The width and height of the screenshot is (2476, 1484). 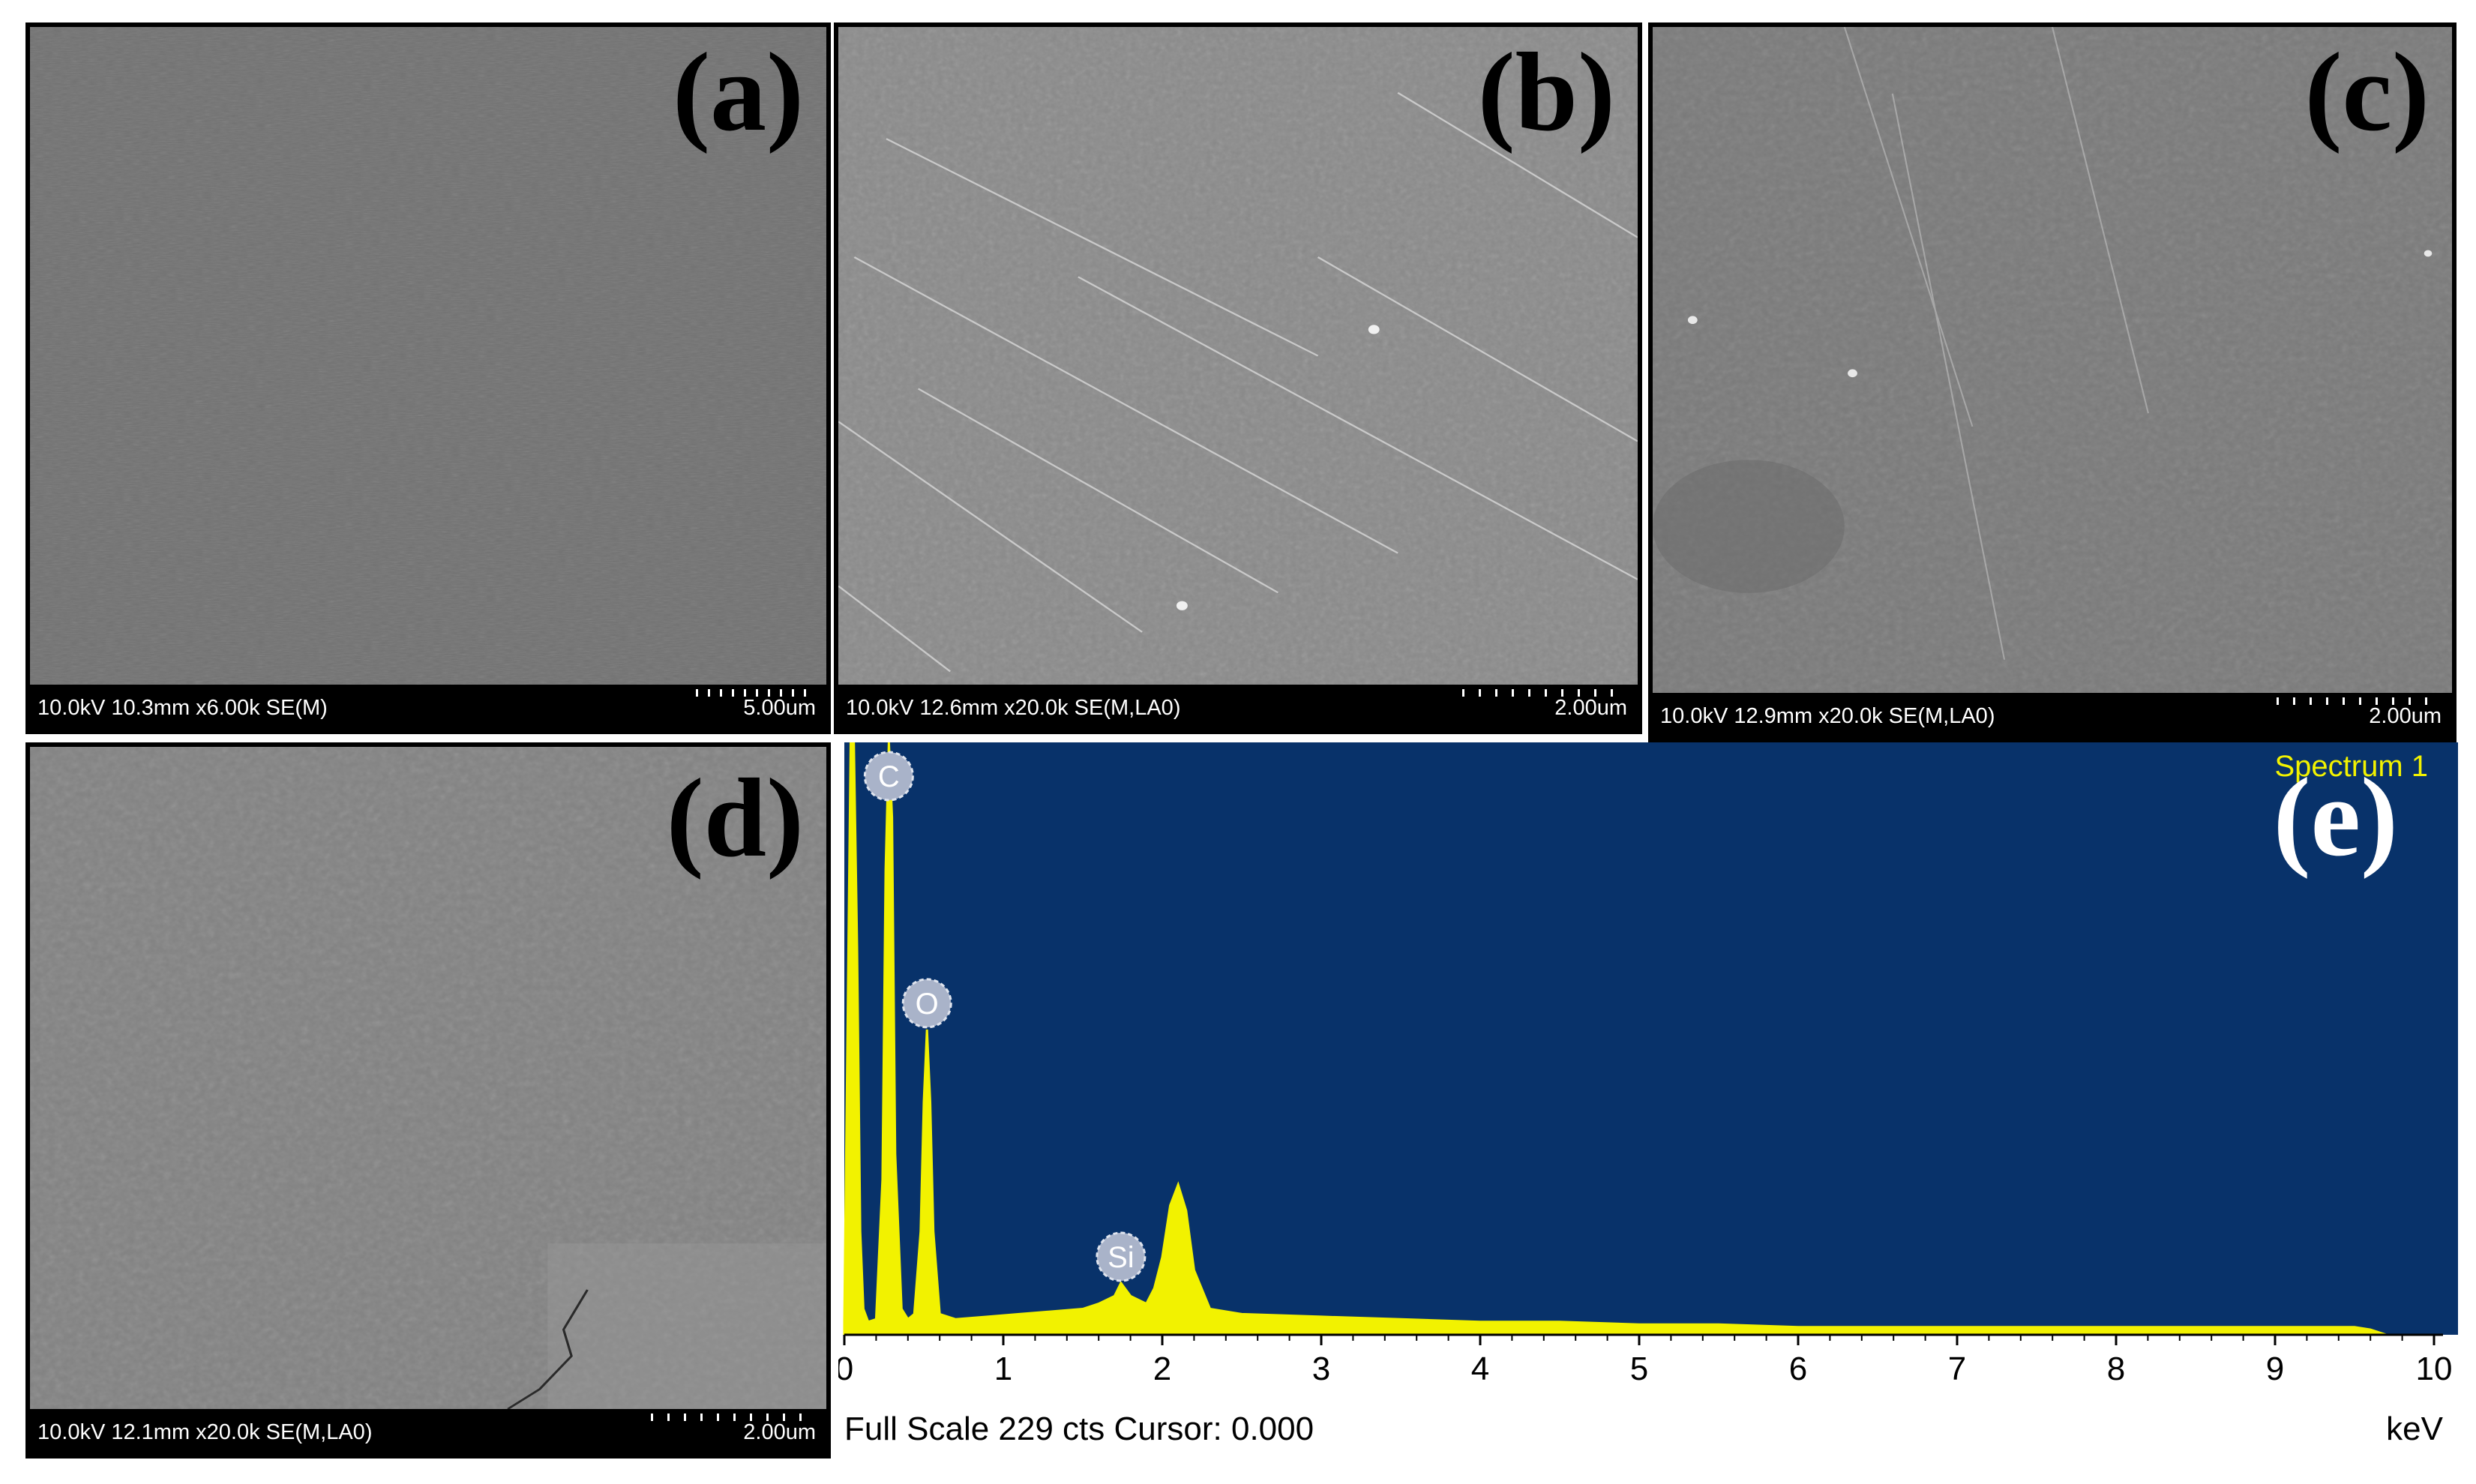 What do you see at coordinates (1014, 708) in the screenshot?
I see `sem-parameters: 10.0kV 12.6mm x20.0k SE(M,LA0)` at bounding box center [1014, 708].